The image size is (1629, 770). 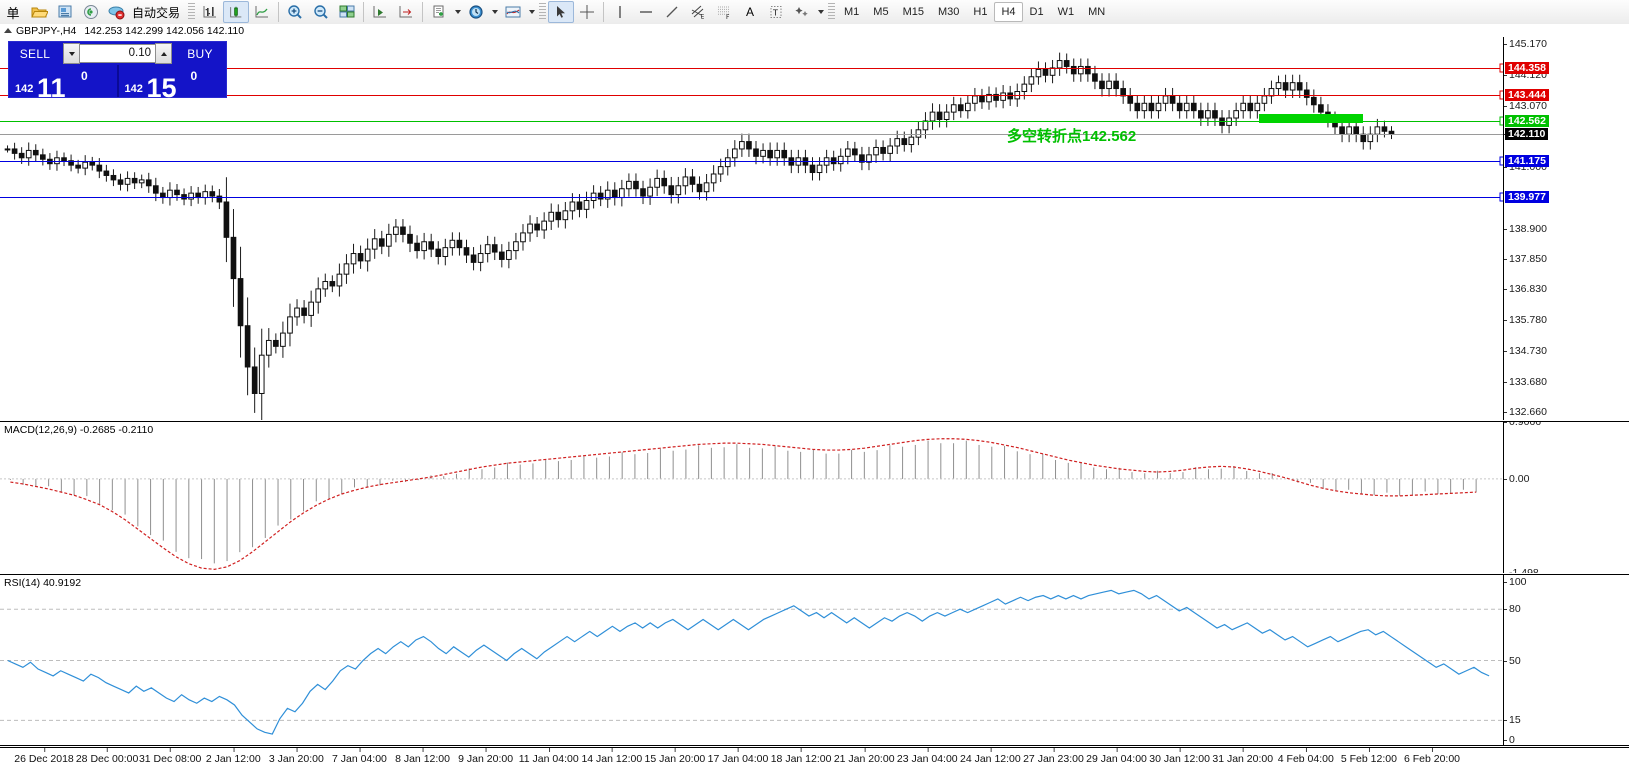 I want to click on timeframe-mn: MN, so click(x=1097, y=12).